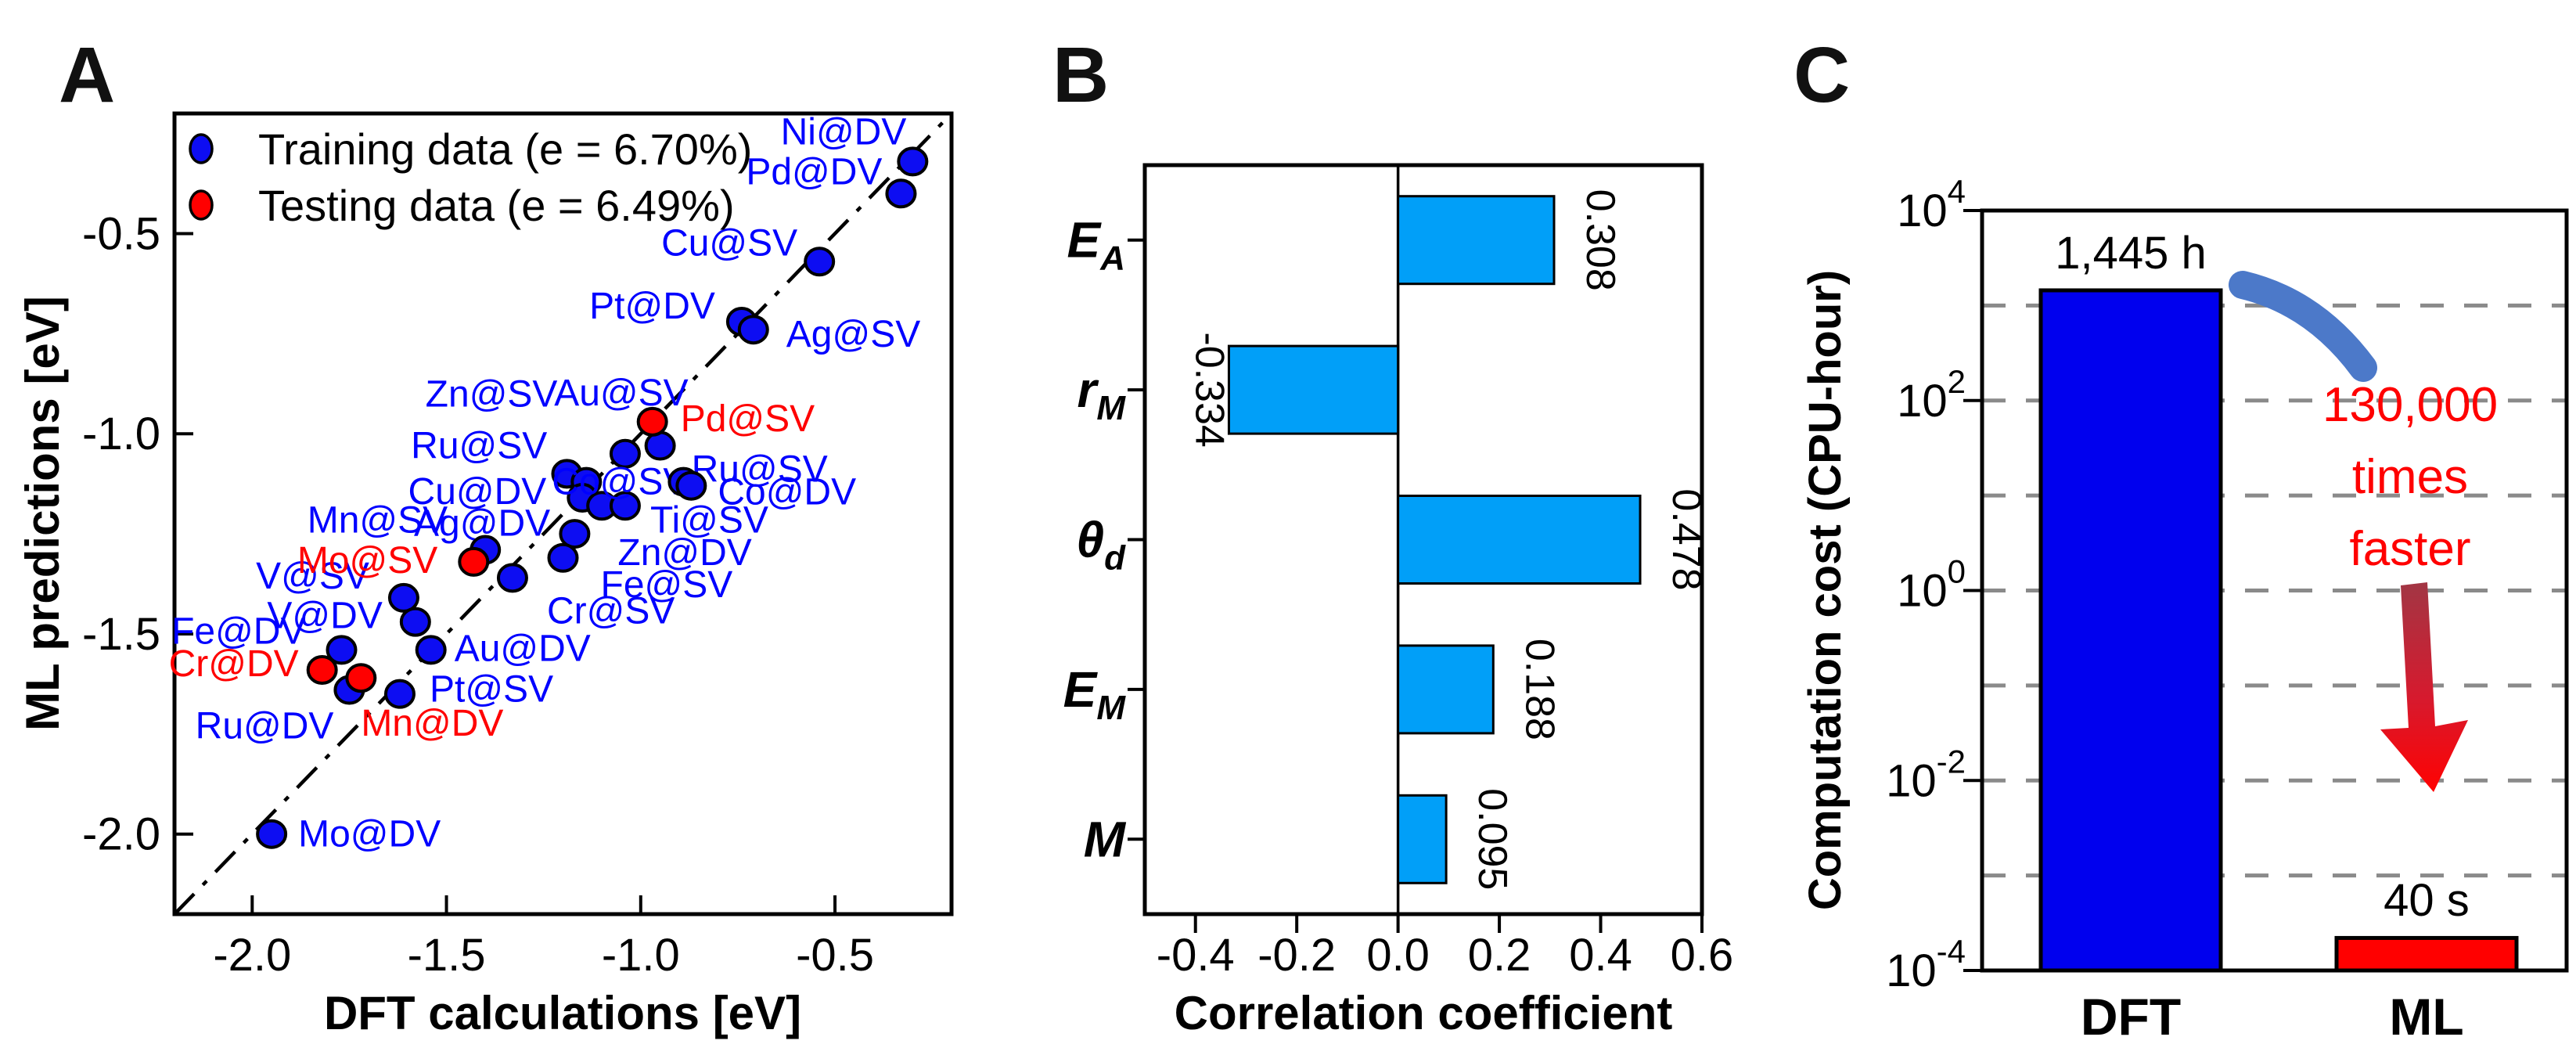  Describe the element at coordinates (2410, 549) in the screenshot. I see `speedup-text-line3: faster` at that location.